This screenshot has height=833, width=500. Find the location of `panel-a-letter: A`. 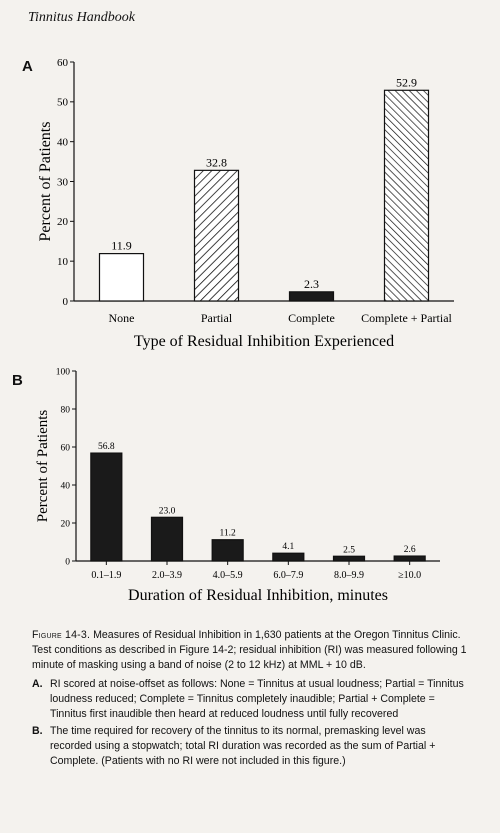

panel-a-letter: A is located at coordinates (27, 66).